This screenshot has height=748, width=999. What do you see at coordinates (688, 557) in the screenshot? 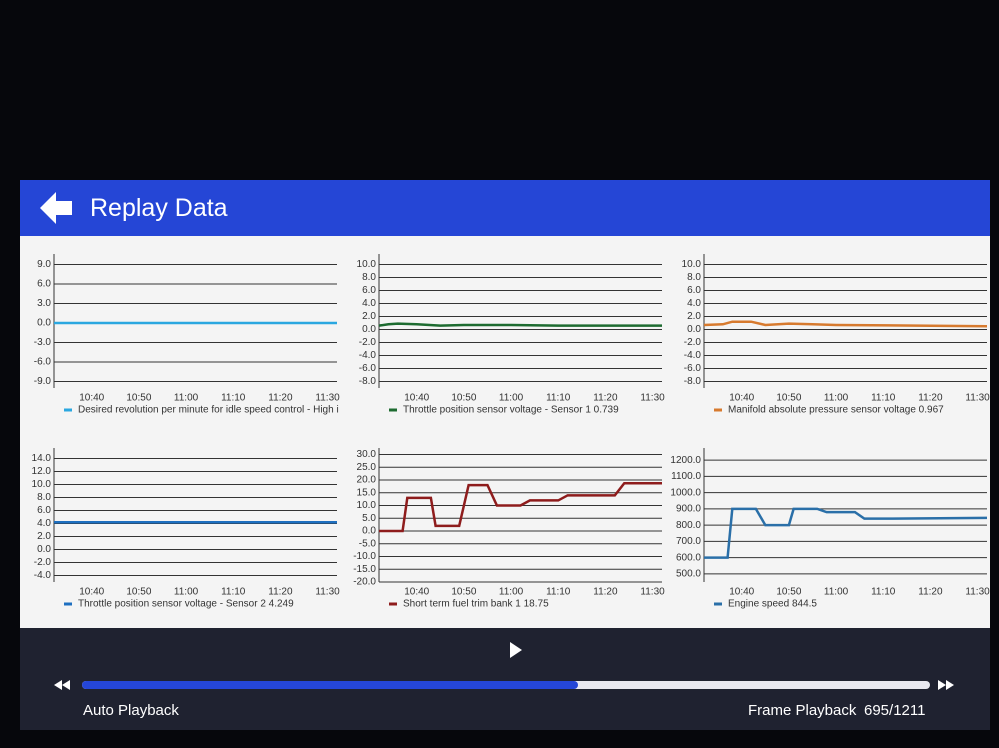
I see `y-tick-label: 600.0` at bounding box center [688, 557].